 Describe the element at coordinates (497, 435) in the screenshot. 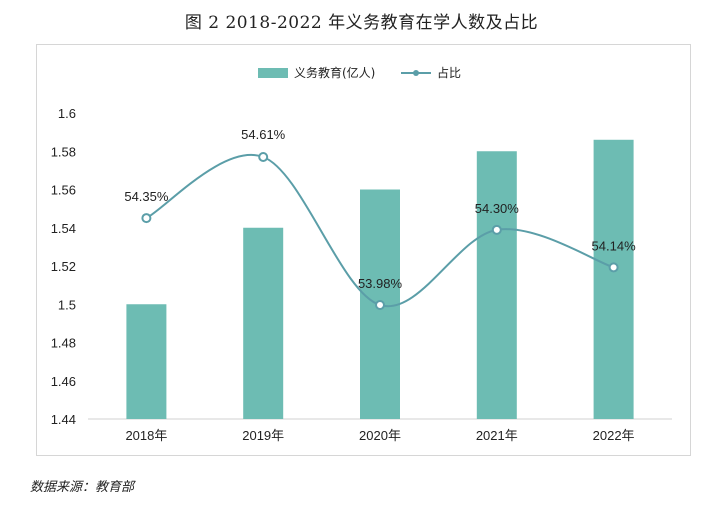

I see `x-tick-label: 2021年` at that location.